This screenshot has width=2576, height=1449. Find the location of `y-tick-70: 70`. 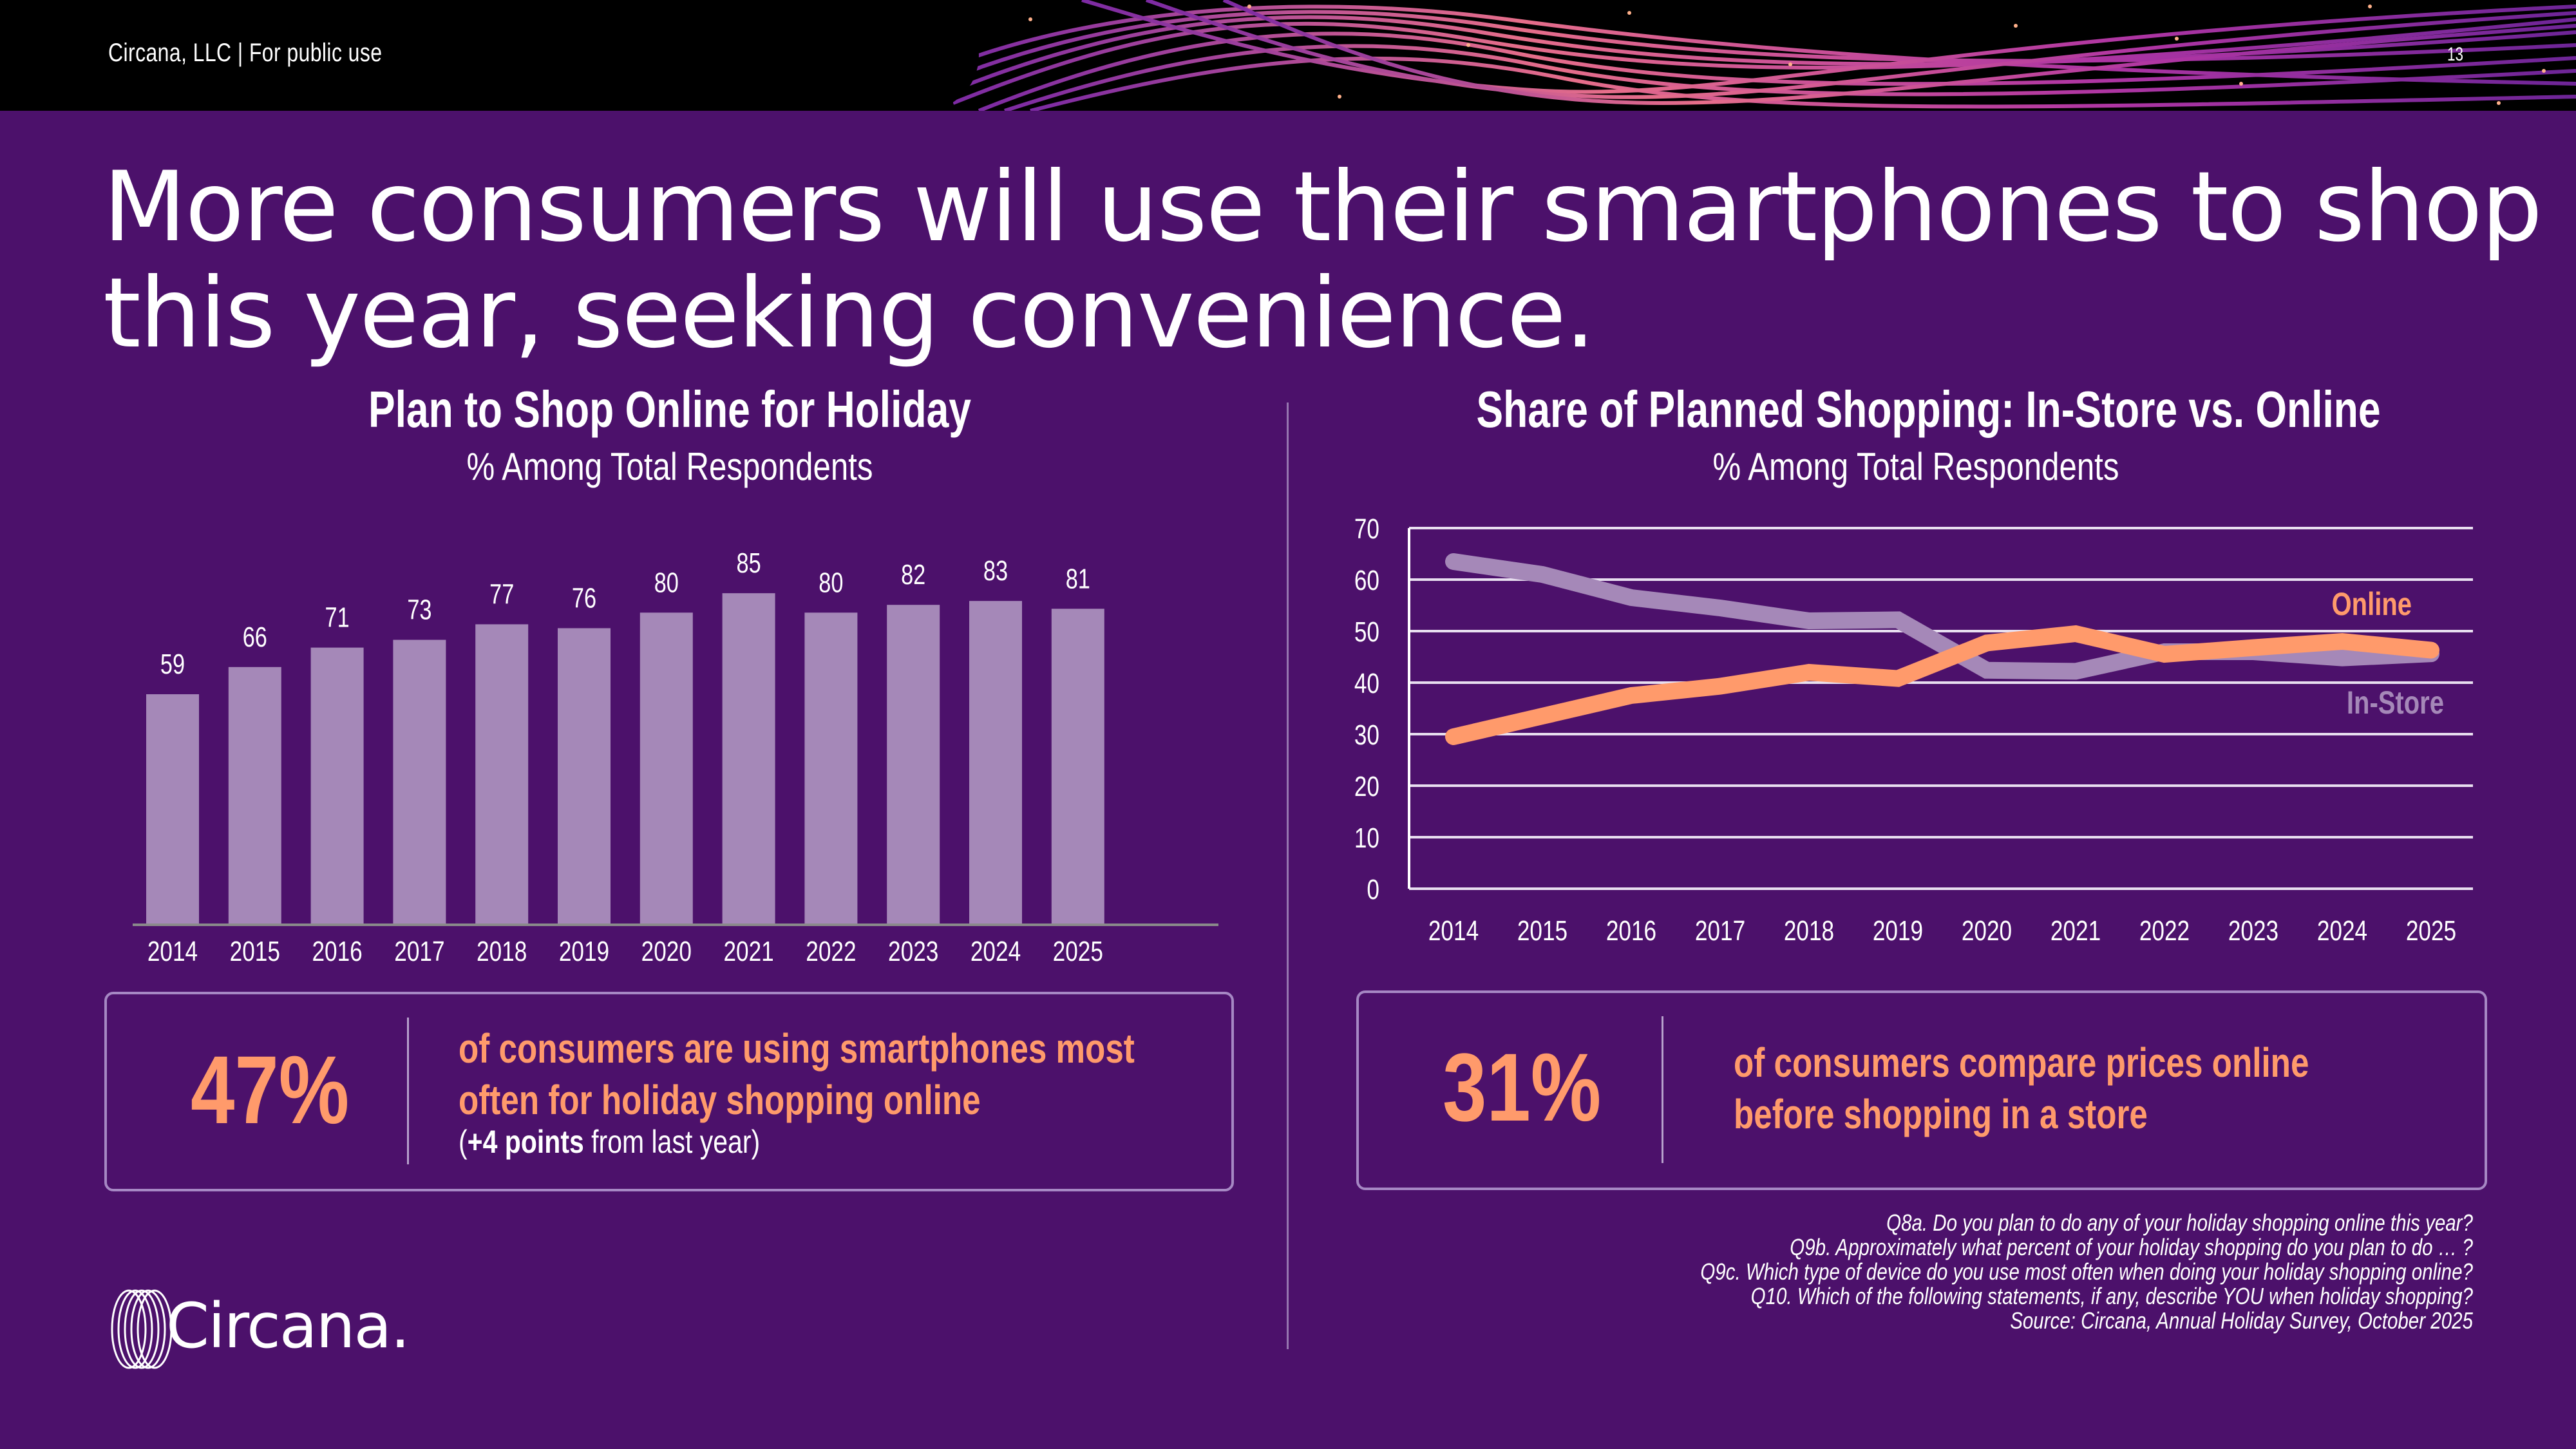

y-tick-70: 70 is located at coordinates (1366, 529).